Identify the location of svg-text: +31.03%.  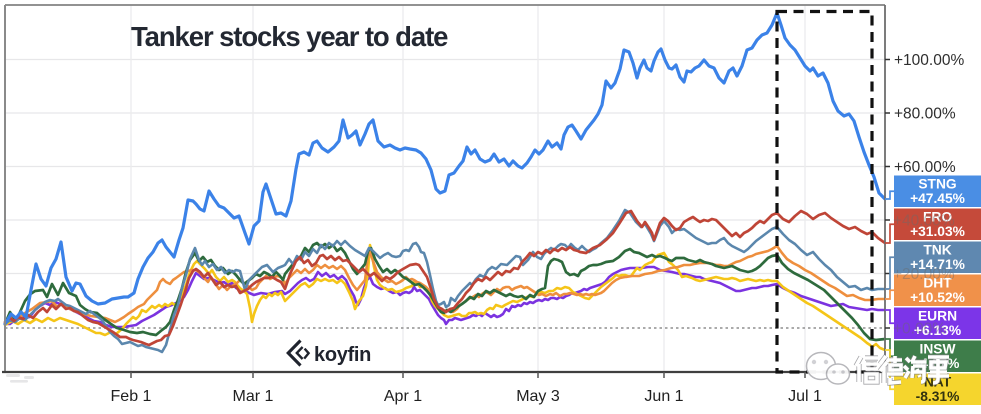
(937, 231).